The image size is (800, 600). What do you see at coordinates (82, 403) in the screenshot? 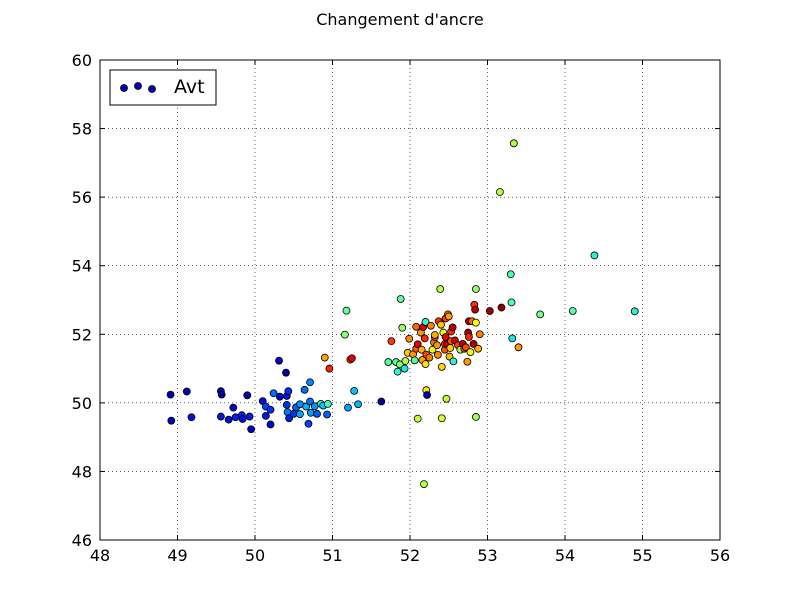
I see `y-tick-label: 50` at bounding box center [82, 403].